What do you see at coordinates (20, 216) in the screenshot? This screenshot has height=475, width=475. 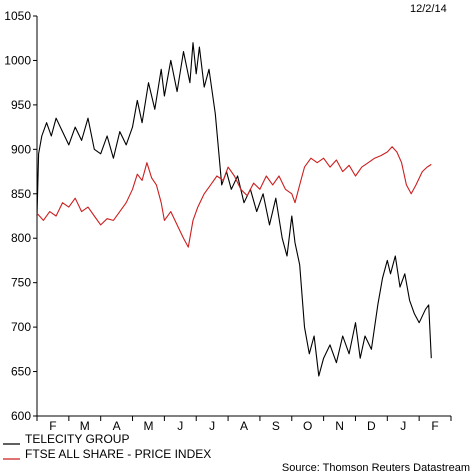 I see `y-axis-ticks: 600 650 700 750 800 850 900 950 1000 1050` at bounding box center [20, 216].